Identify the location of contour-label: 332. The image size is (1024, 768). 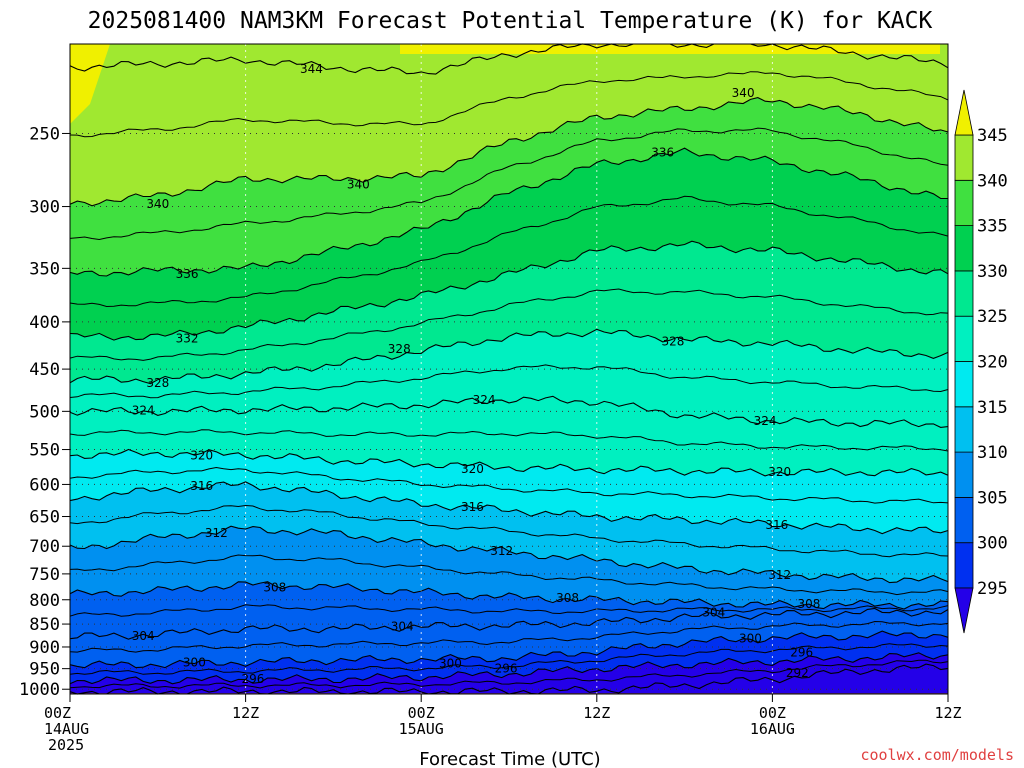
(187, 339).